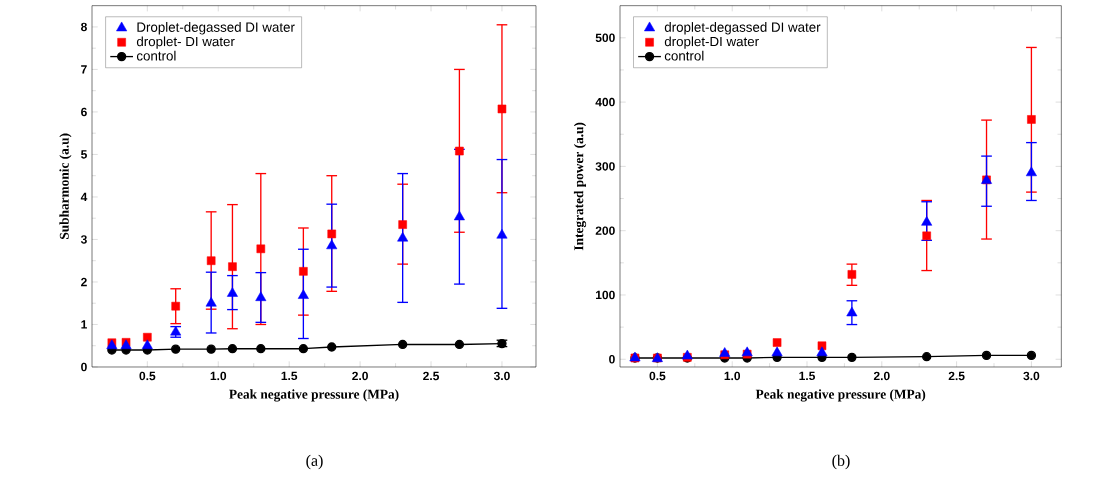  I want to click on text: (a), so click(314, 462).